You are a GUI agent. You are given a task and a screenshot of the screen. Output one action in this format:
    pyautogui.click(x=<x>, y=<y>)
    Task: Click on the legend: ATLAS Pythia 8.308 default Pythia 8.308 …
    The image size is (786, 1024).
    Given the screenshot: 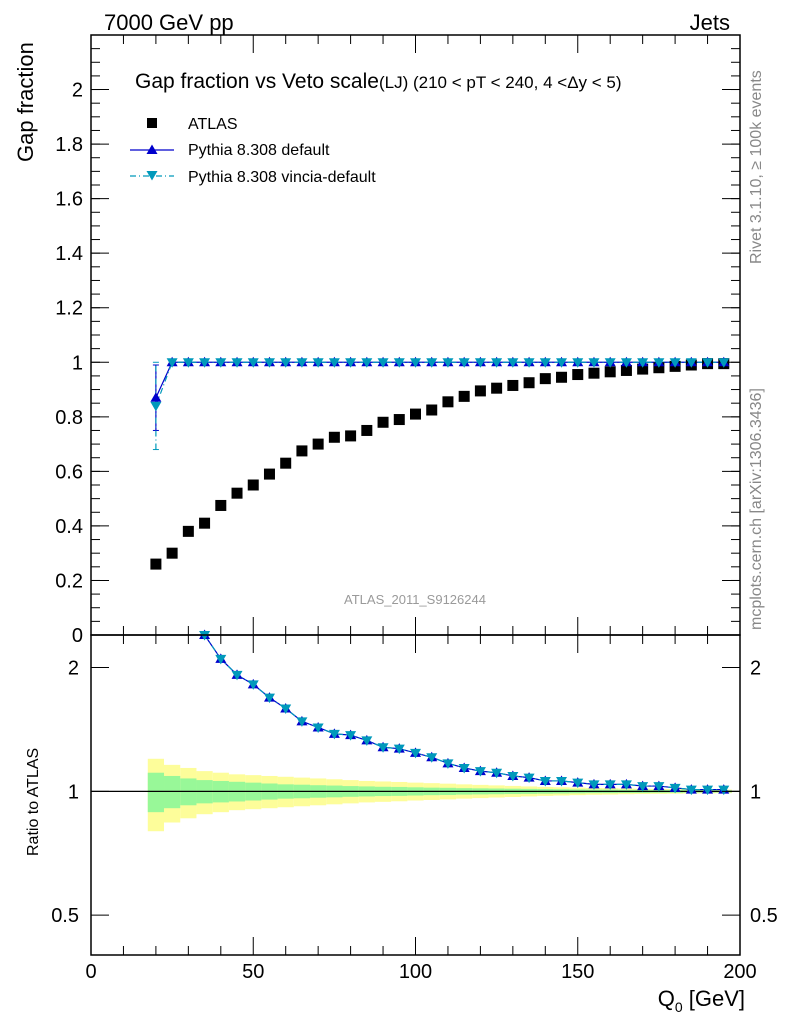 What is the action you would take?
    pyautogui.click(x=253, y=151)
    